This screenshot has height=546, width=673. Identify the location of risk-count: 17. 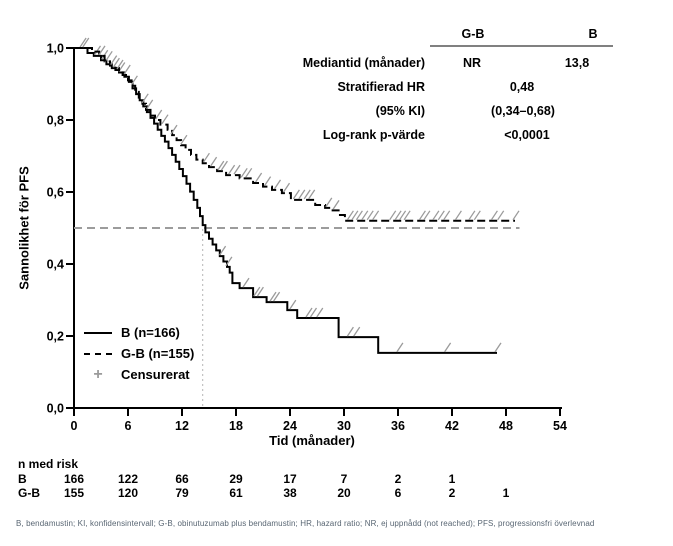
(290, 479).